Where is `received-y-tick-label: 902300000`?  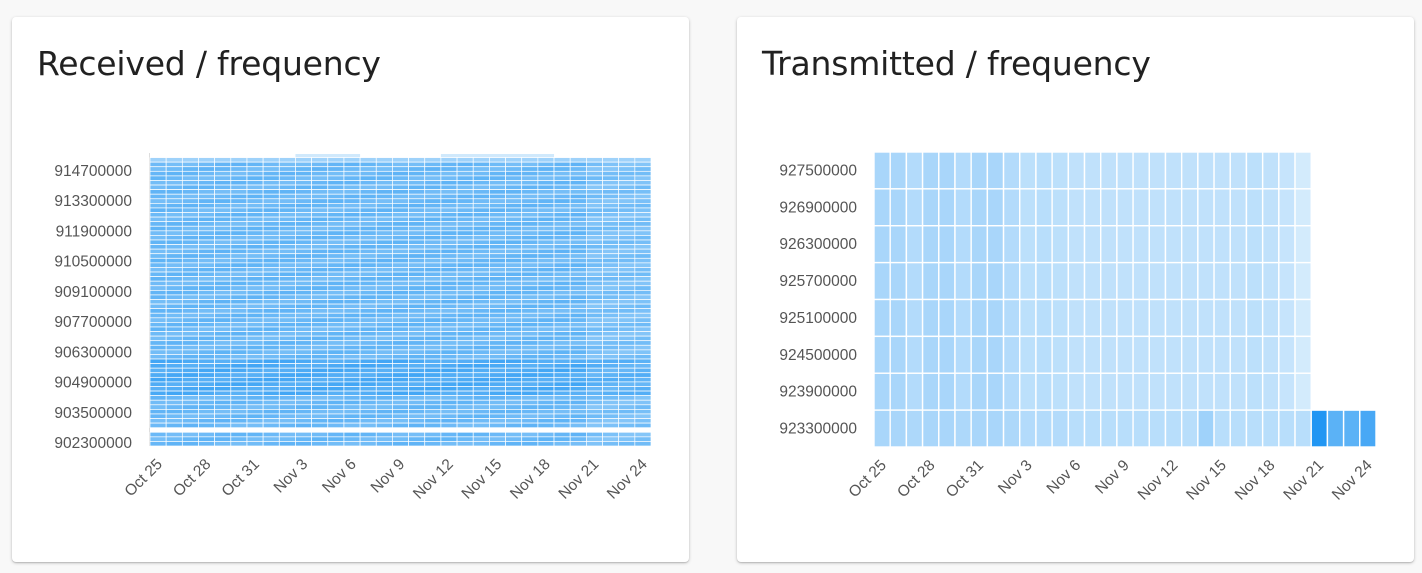
received-y-tick-label: 902300000 is located at coordinates (93, 443).